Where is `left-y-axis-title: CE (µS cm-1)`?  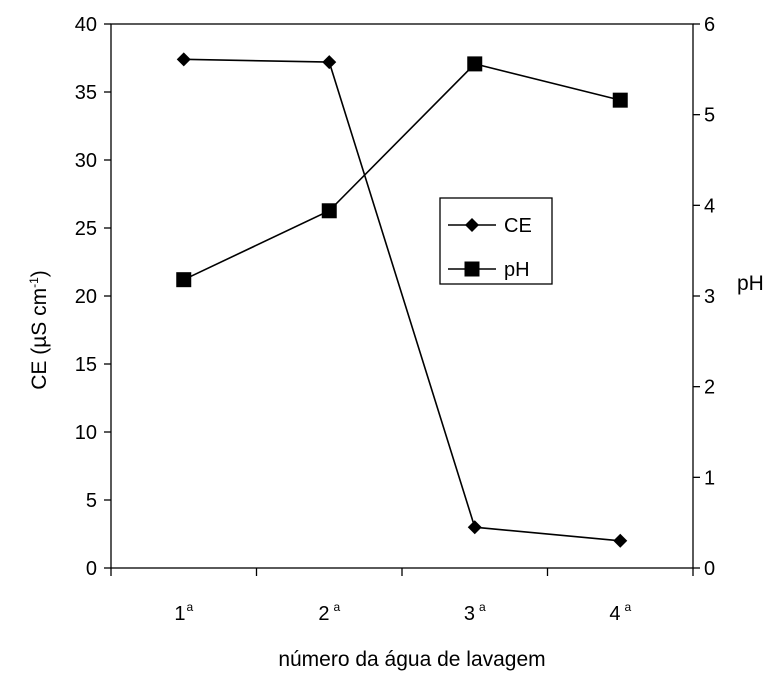 left-y-axis-title: CE (µS cm-1) is located at coordinates (39, 330).